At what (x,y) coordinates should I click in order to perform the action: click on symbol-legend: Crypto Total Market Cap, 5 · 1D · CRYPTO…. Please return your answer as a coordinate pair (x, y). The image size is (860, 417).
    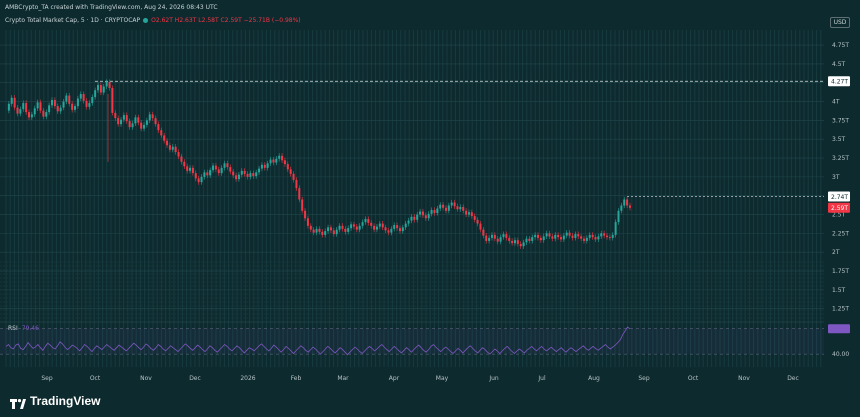
    Looking at the image, I should click on (153, 20).